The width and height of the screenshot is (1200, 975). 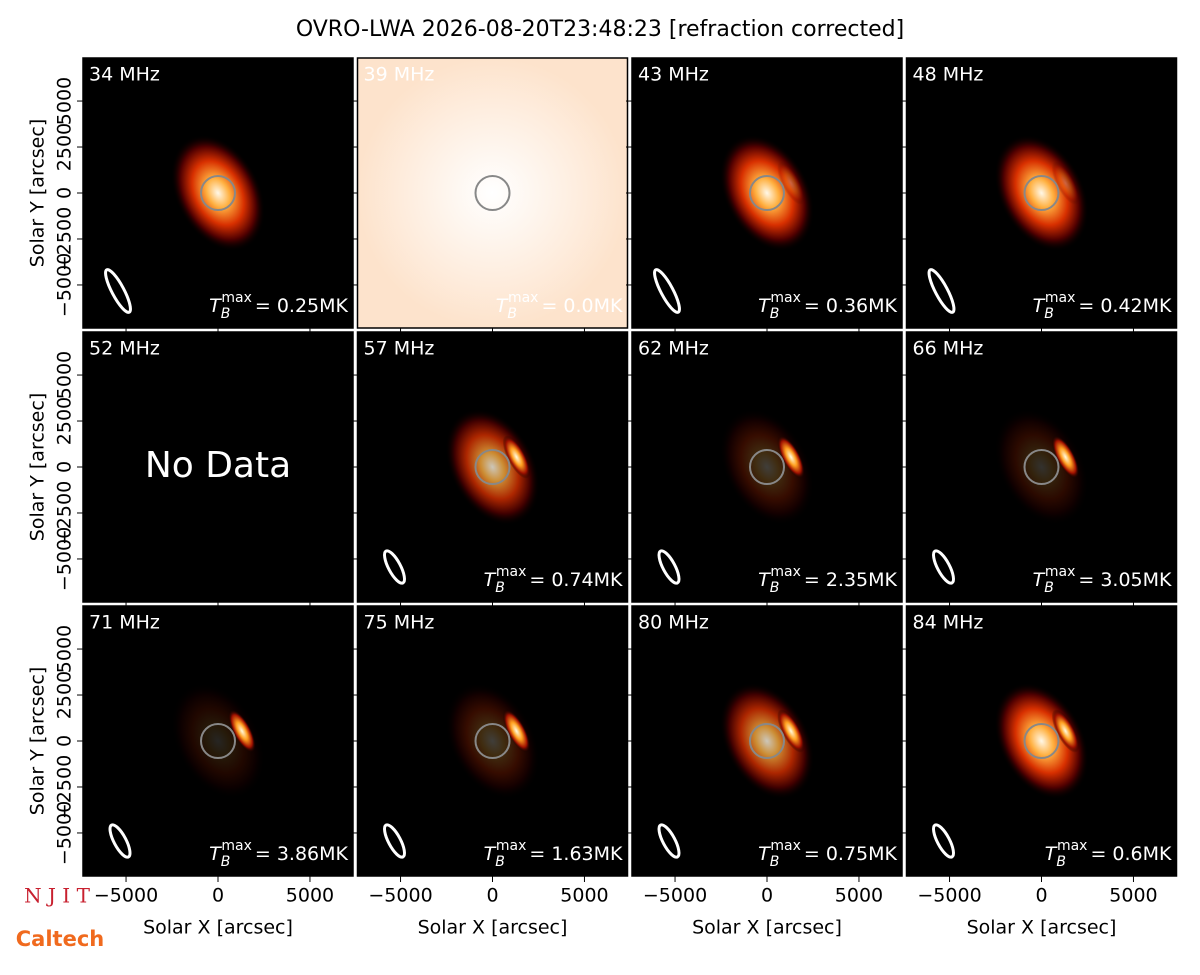 I want to click on tmax-label: TBmax = 0.0MK, so click(x=559, y=306).